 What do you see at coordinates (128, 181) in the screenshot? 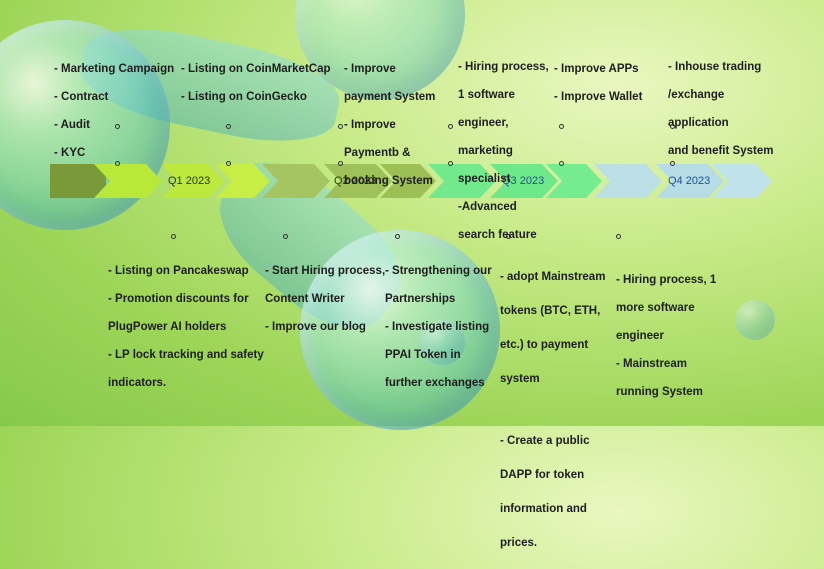
I see `q1-arrow-a` at bounding box center [128, 181].